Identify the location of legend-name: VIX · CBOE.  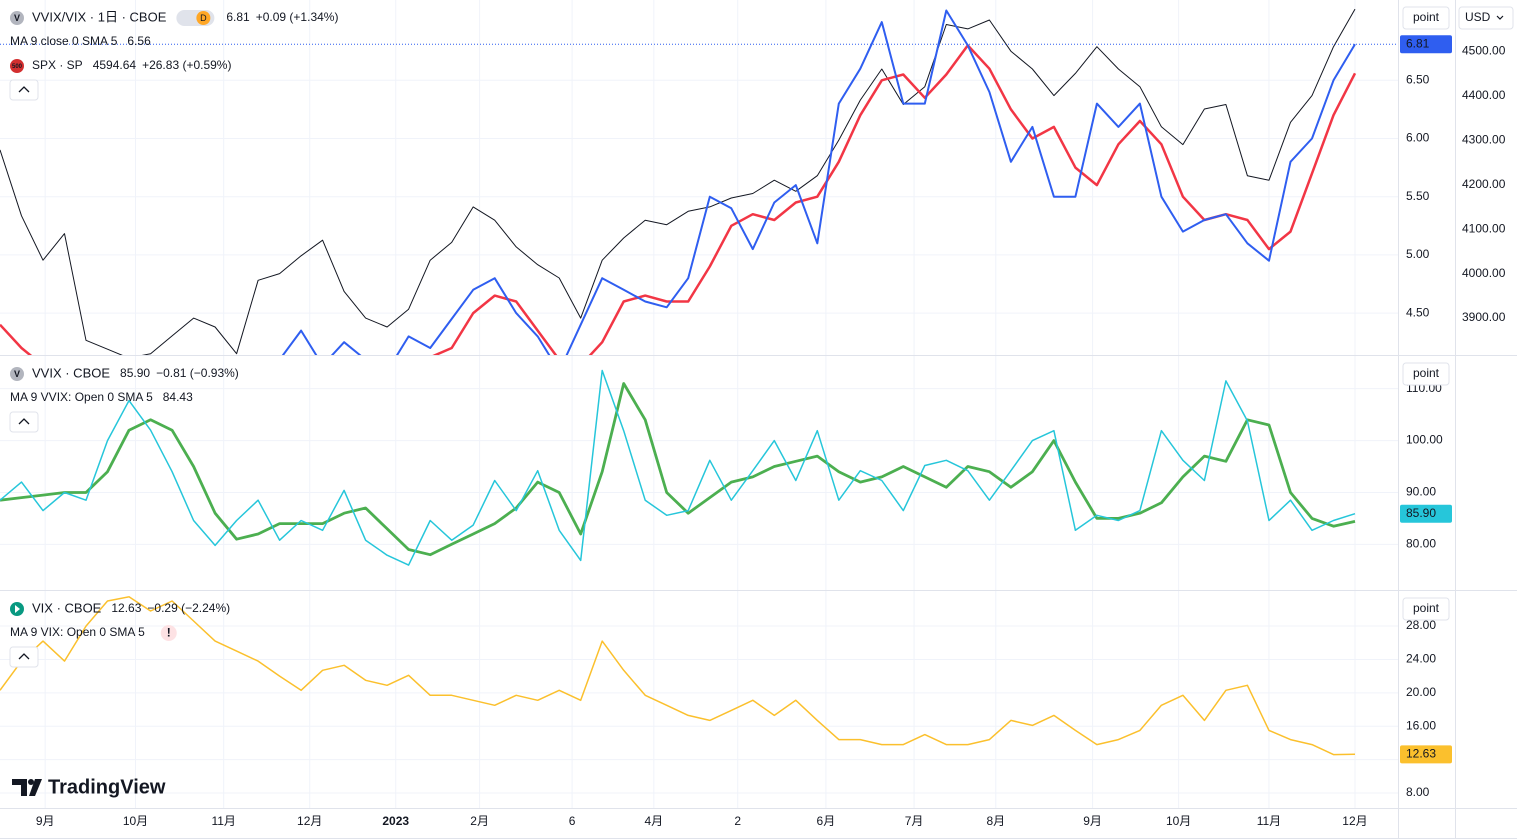
(67, 607).